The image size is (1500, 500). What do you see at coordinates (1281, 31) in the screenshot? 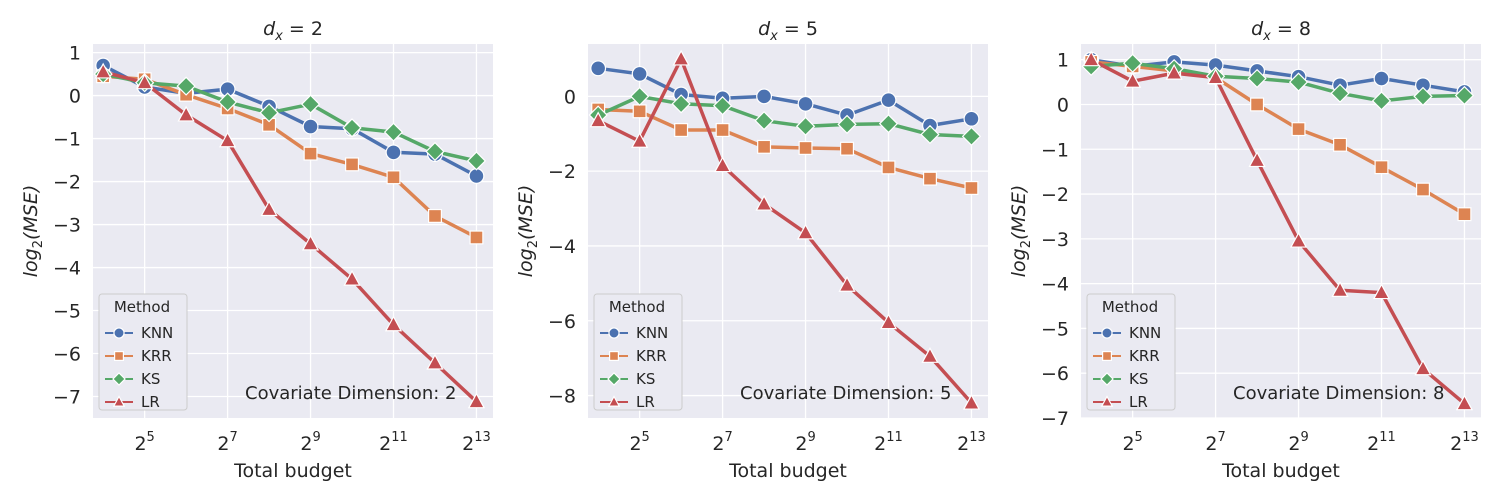
I see `chart-title: dx = 8` at bounding box center [1281, 31].